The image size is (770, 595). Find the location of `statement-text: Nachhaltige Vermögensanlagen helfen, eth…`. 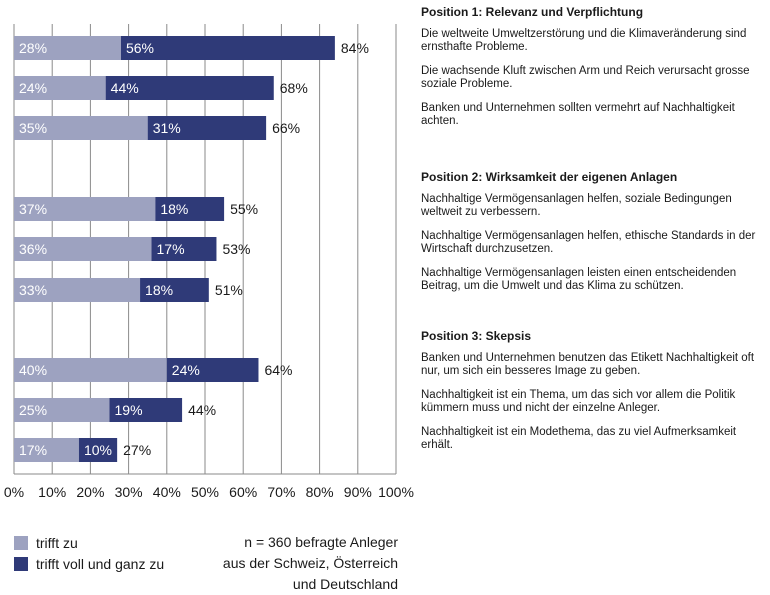

statement-text: Nachhaltige Vermögensanlagen helfen, eth… is located at coordinates (588, 242).